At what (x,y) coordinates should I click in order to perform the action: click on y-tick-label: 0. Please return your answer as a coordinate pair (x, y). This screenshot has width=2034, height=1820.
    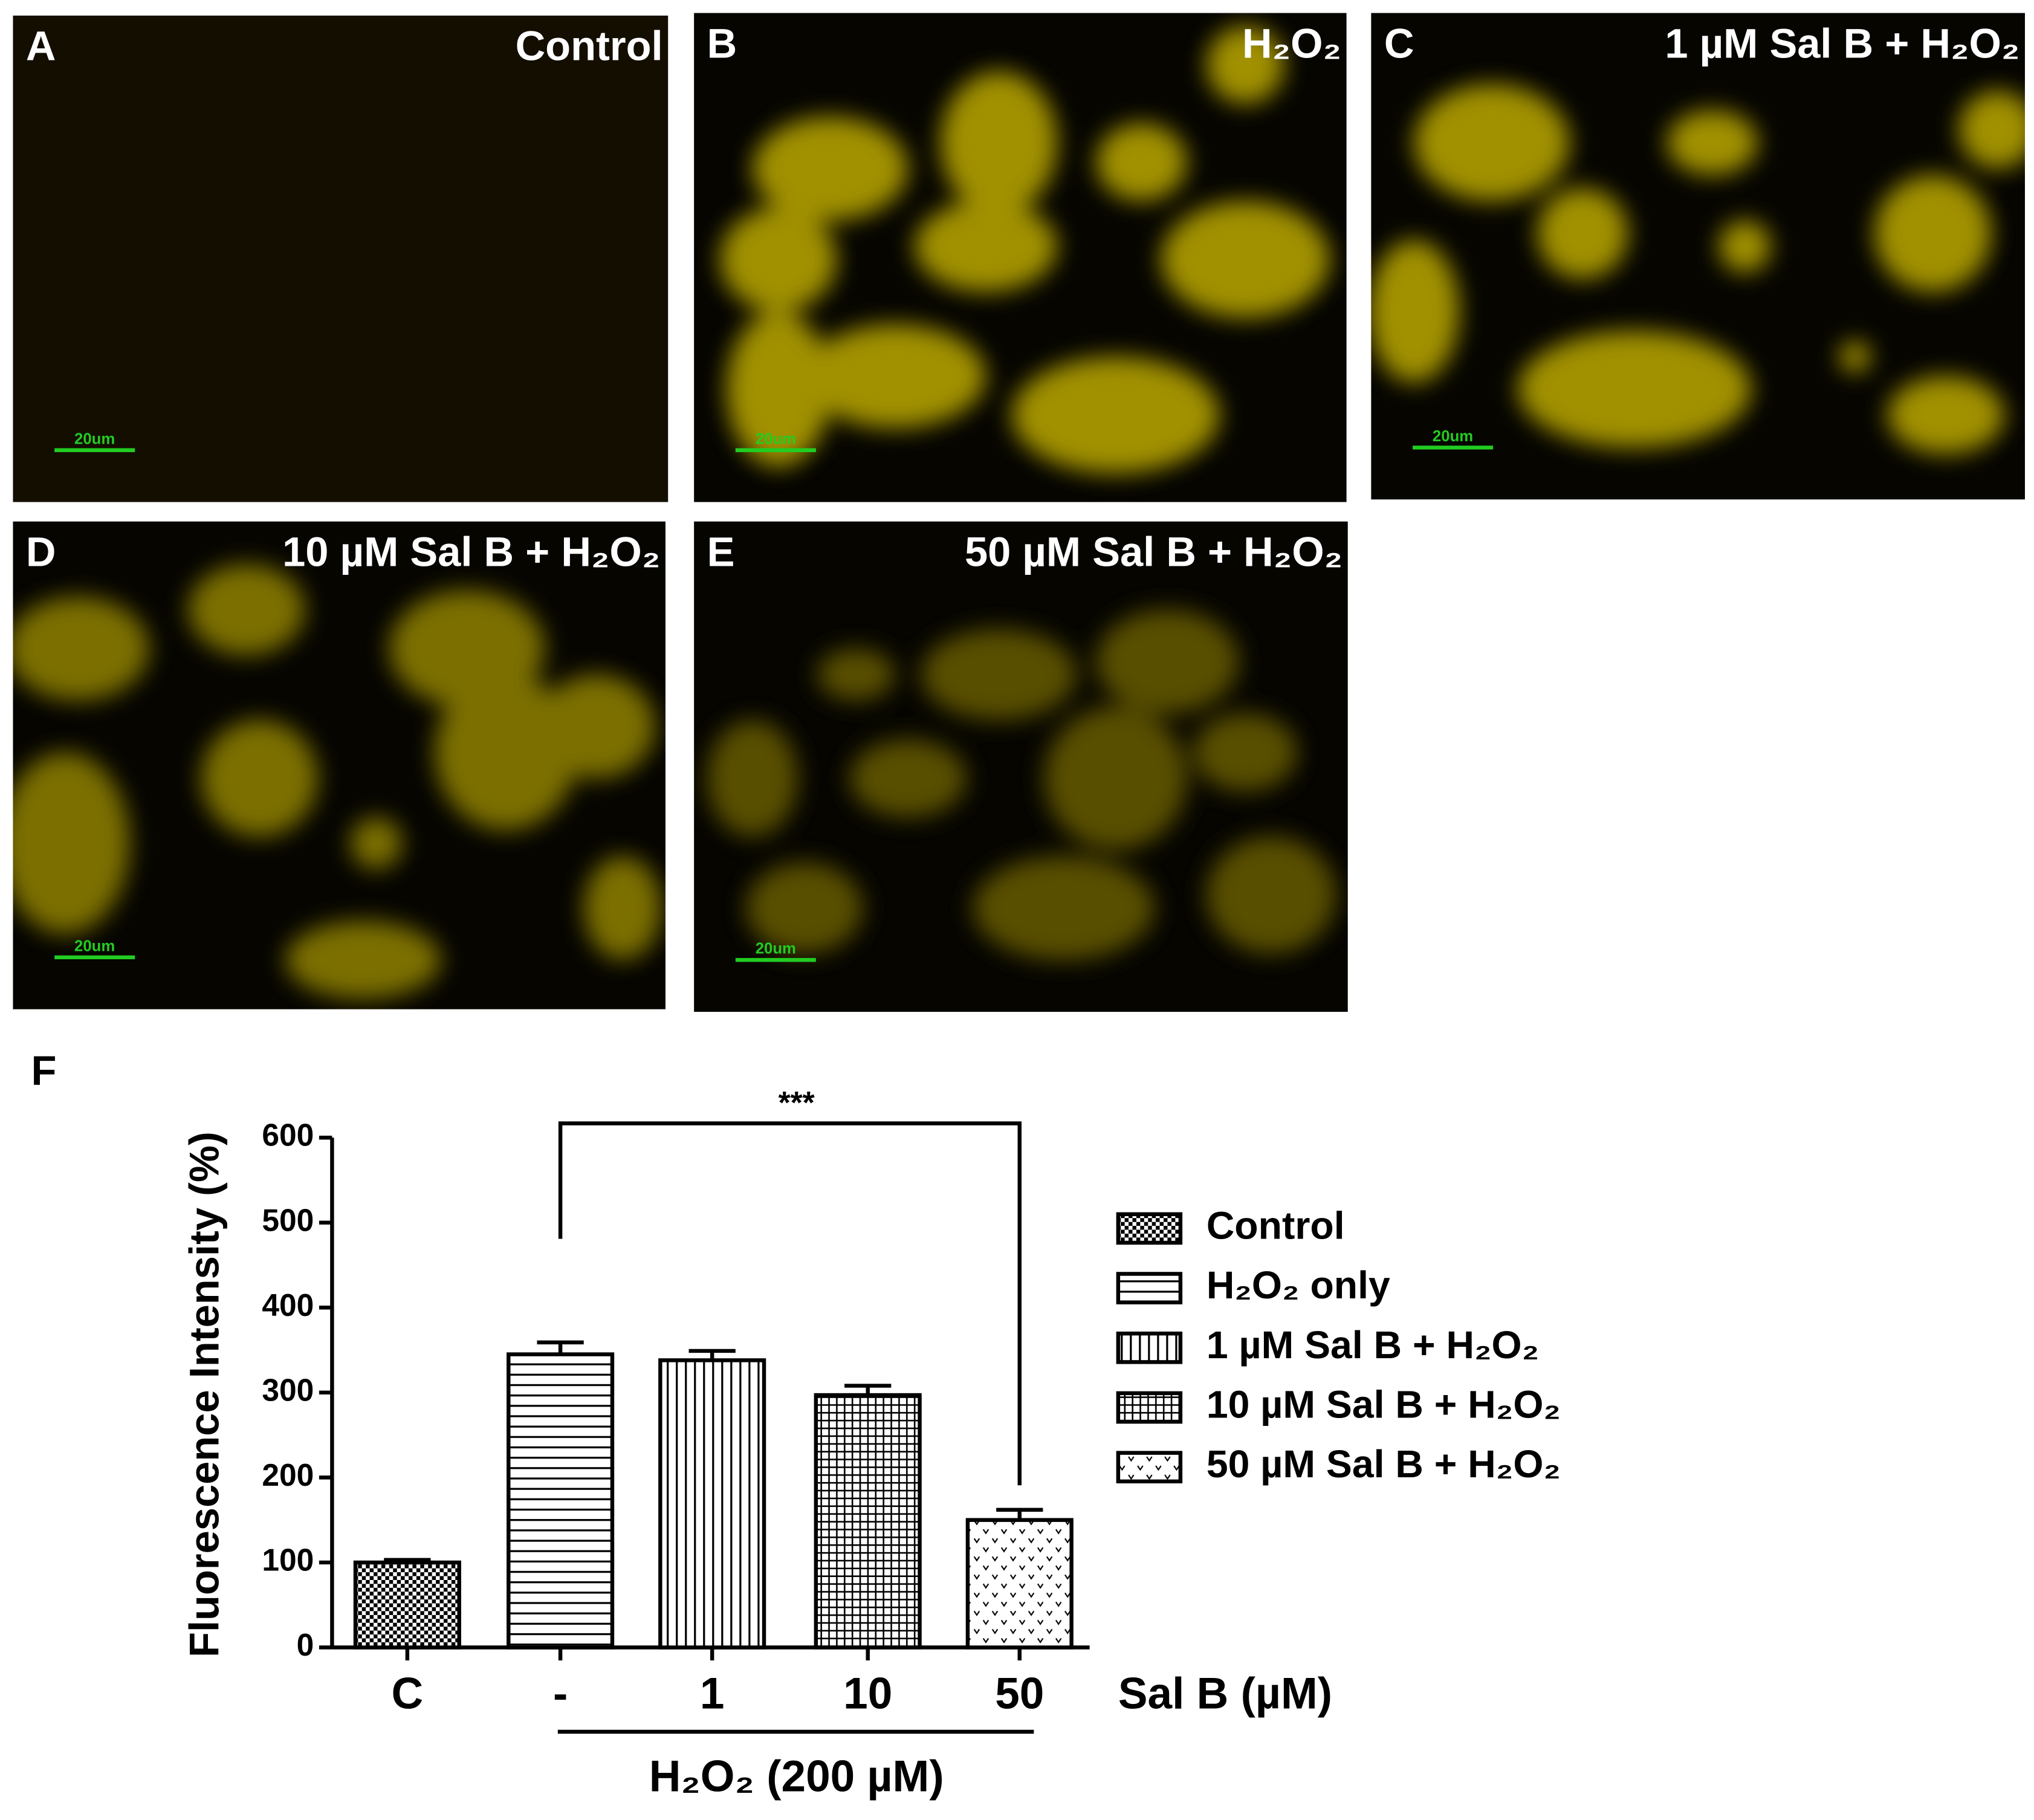
    Looking at the image, I should click on (305, 1644).